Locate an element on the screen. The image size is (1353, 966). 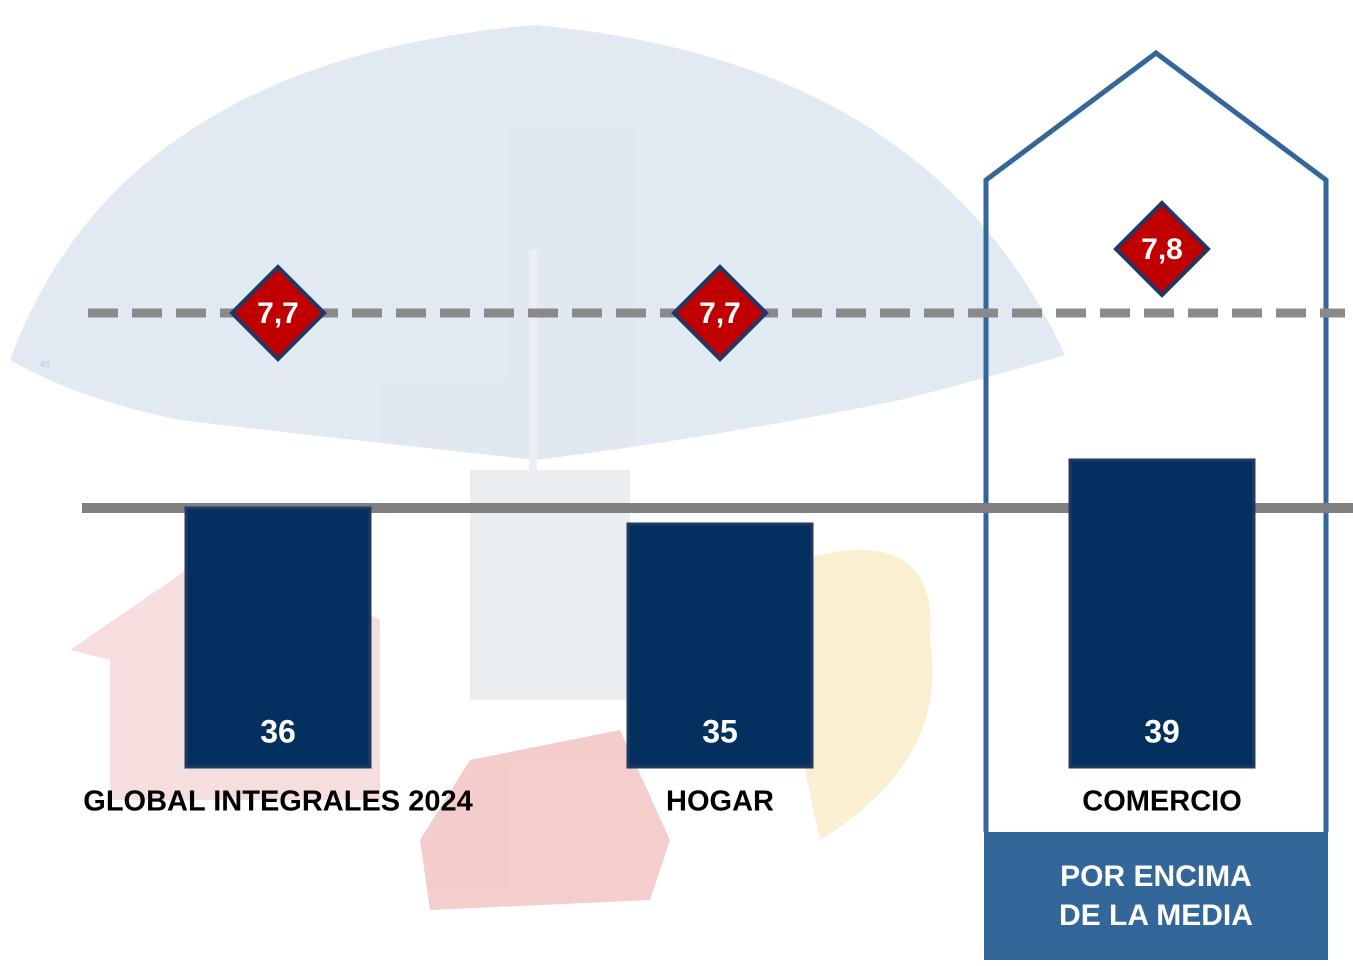
score-label: 7,8 is located at coordinates (1162, 249).